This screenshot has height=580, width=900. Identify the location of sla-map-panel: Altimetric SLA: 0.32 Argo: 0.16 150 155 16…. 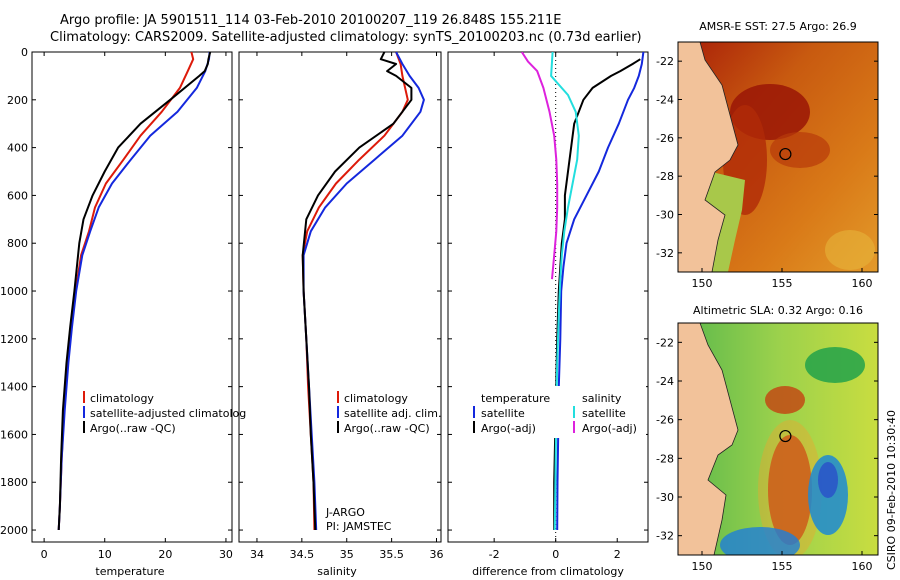
(767, 438).